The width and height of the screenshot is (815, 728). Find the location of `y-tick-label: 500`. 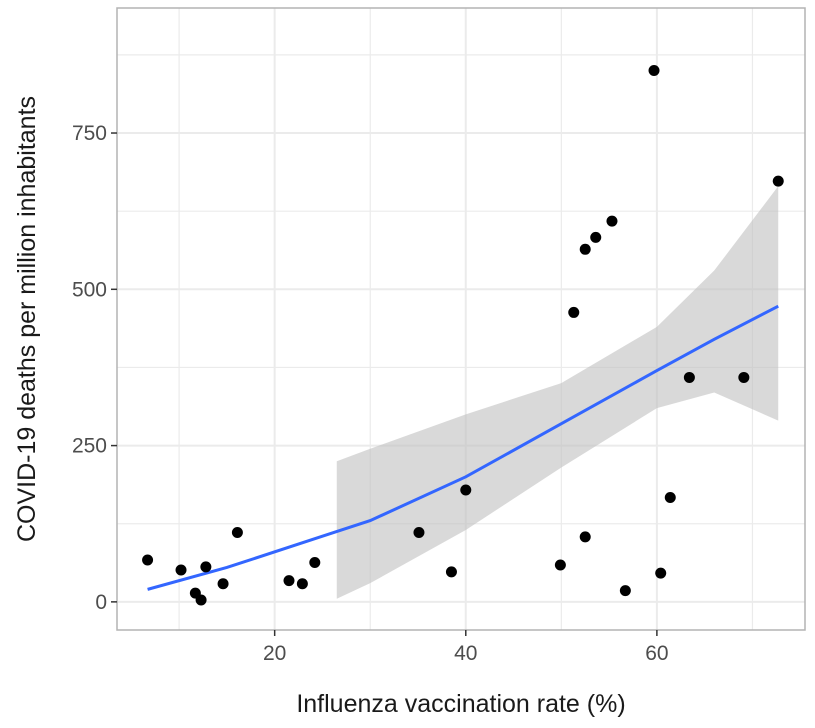

y-tick-label: 500 is located at coordinates (89, 289).